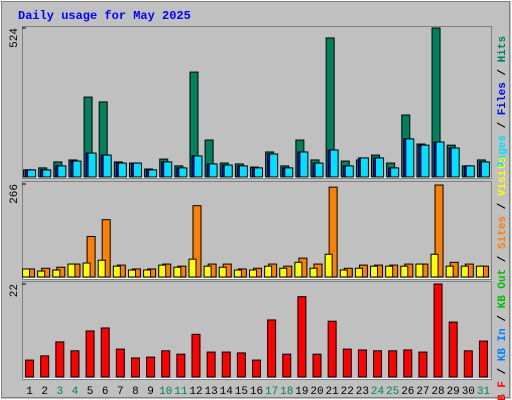  I want to click on x-tick-label: 24, so click(378, 392).